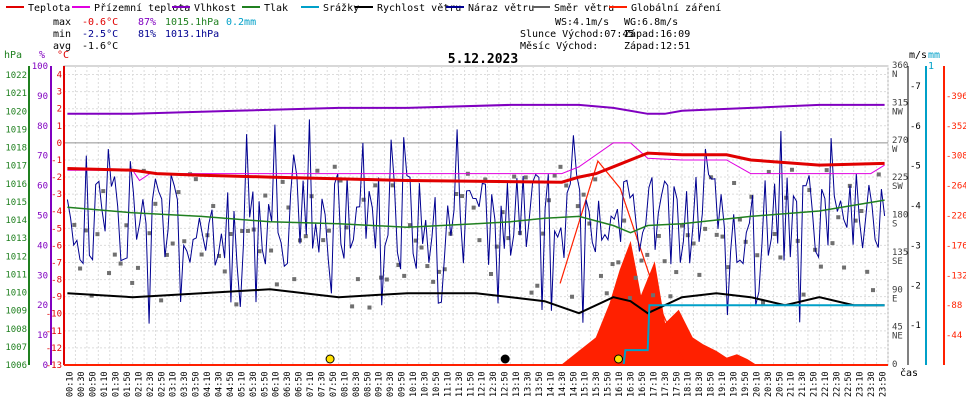 The height and width of the screenshot is (400, 966). I want to click on stats-max-press: 1015.1hPa, so click(192, 22).